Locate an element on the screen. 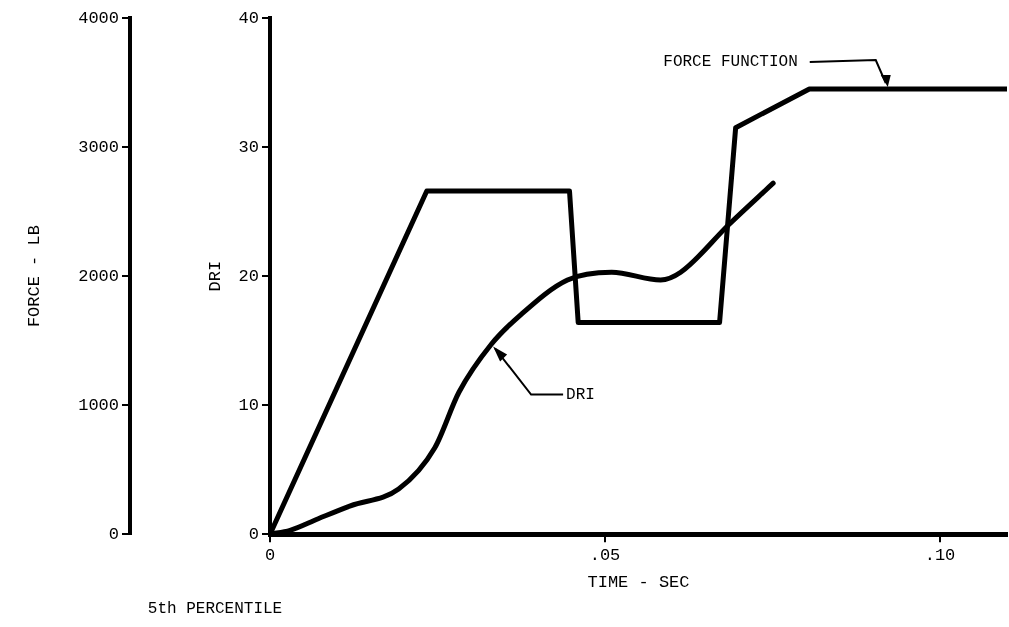 The image size is (1009, 627). y-tick-label: 0 is located at coordinates (113, 534).